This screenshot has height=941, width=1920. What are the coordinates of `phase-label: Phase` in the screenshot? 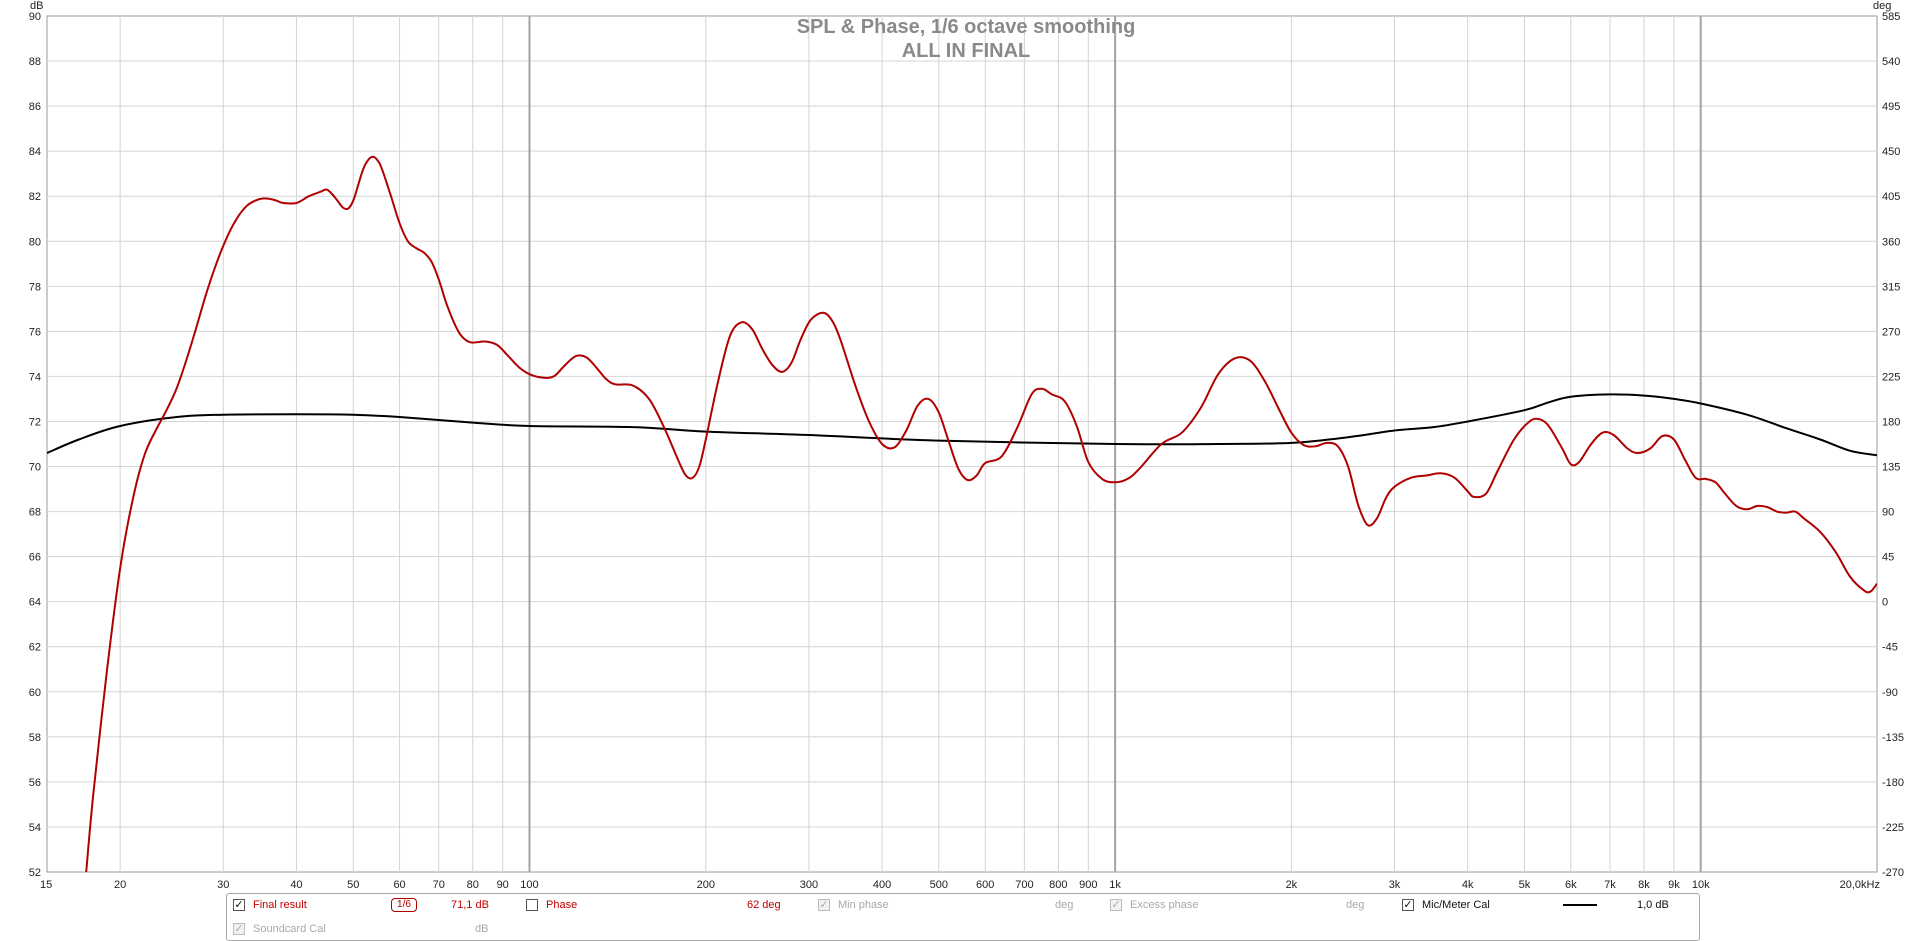 It's located at (562, 905).